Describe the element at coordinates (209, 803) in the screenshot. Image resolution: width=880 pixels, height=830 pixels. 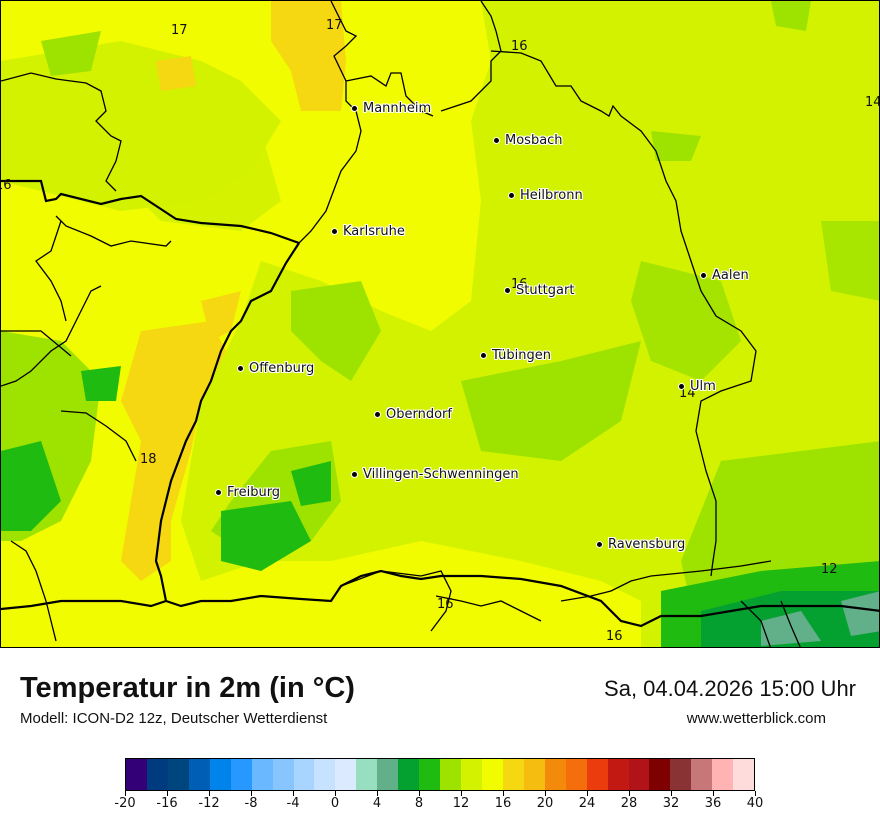
I see `tick-label: -12` at that location.